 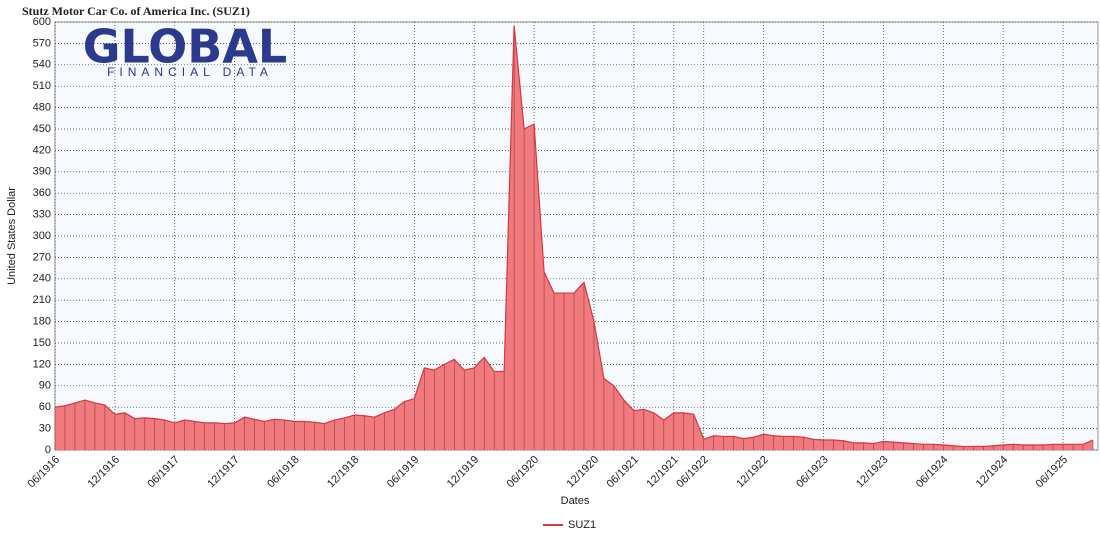 I want to click on x-tick-label: 06/1918, so click(x=283, y=472).